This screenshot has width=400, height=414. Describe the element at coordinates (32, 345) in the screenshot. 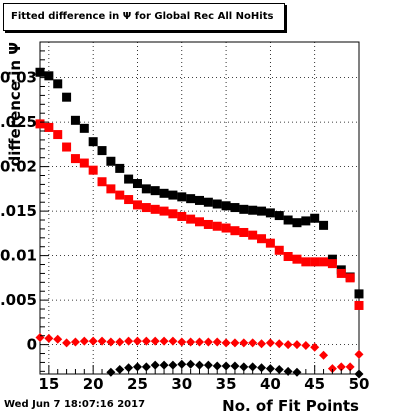

I see `y-tick-label: 0` at that location.